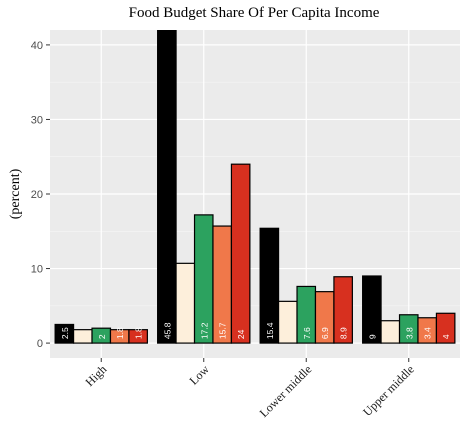  I want to click on x-axis: High Low Lower middle Upper middle, so click(250, 389).